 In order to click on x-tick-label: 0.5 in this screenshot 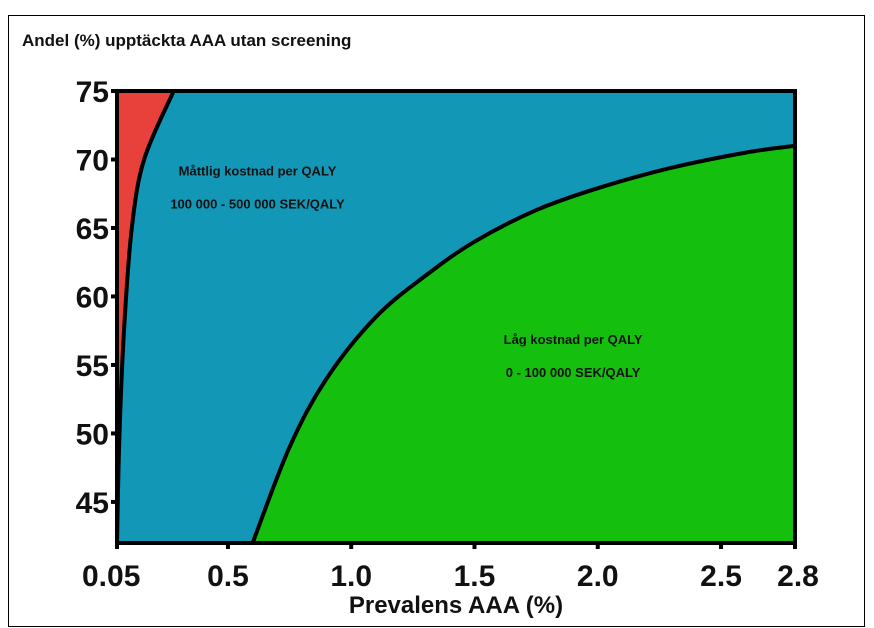, I will do `click(228, 576)`.